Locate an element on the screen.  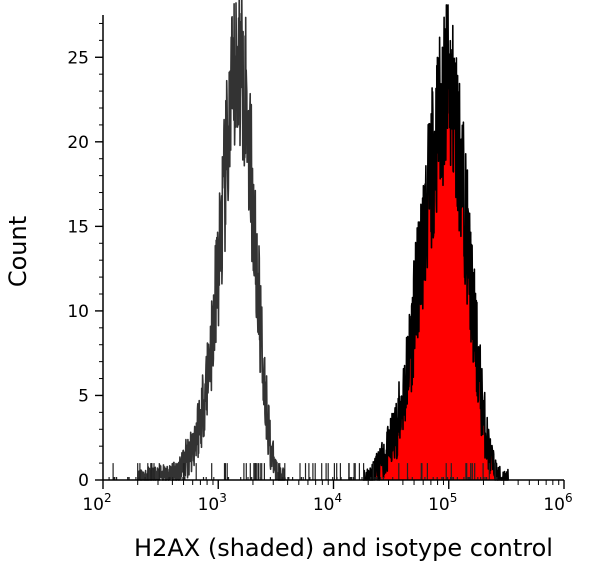
x-tick-label: 10³ is located at coordinates (212, 503).